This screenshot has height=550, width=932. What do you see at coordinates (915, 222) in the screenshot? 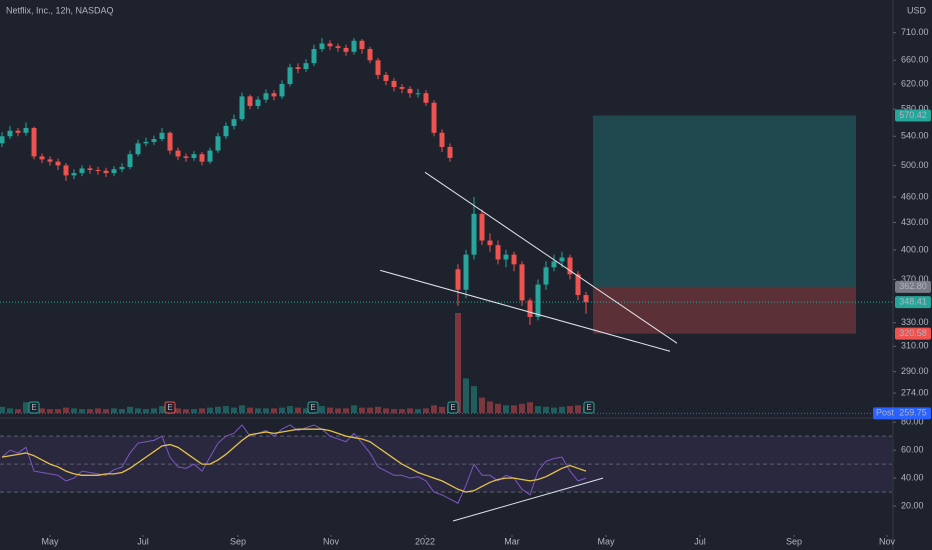
I see `y-tick-label: 430.00` at bounding box center [915, 222].